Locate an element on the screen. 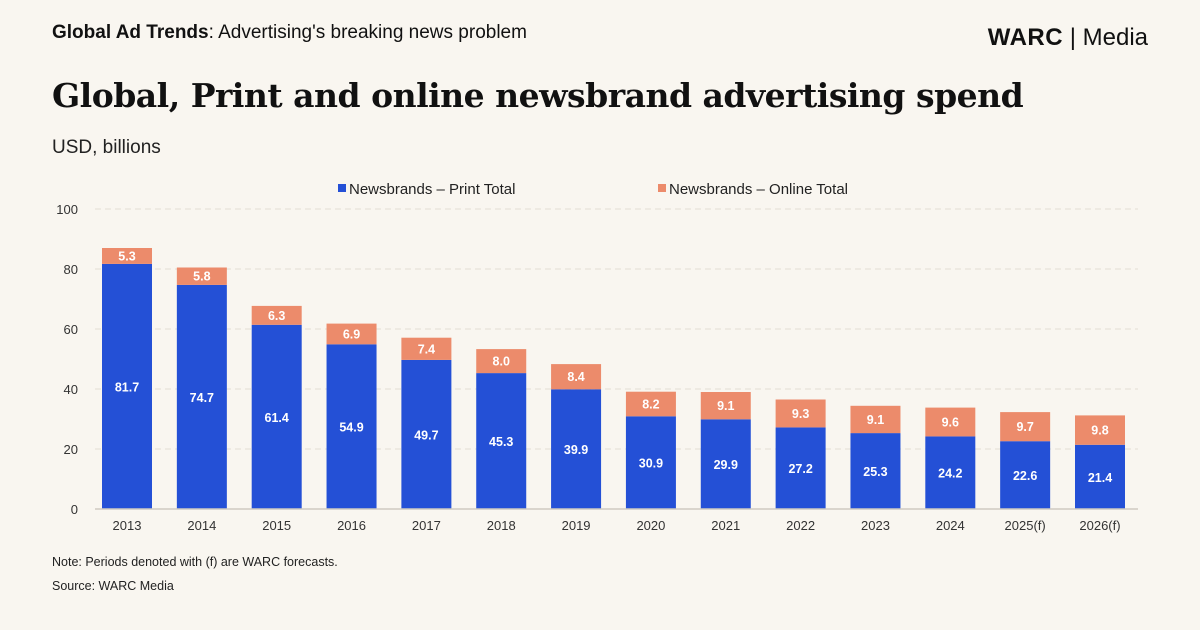 Image resolution: width=1200 pixels, height=630 pixels. y-tick-label: 40 is located at coordinates (71, 389).